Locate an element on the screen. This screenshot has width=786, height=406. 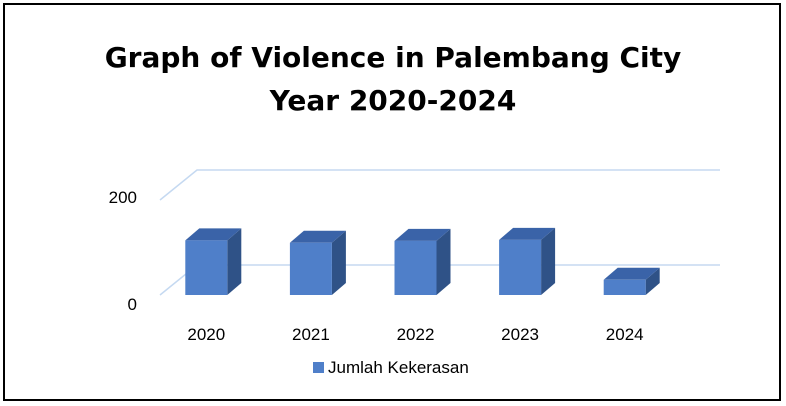
x-tick-label: 2021 is located at coordinates (311, 334).